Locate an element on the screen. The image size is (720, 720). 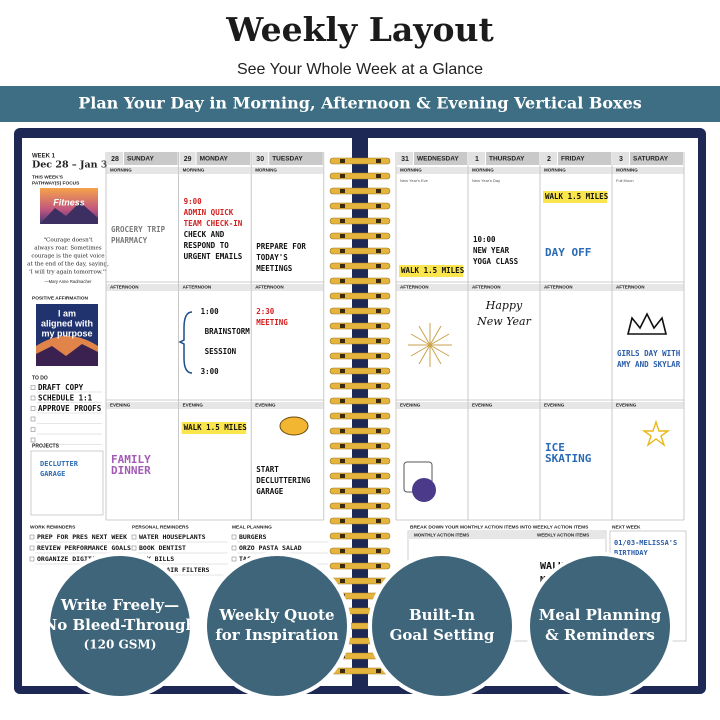
reminder-item: ORGANIZE DIGITAL FILES is located at coordinates (80, 559).